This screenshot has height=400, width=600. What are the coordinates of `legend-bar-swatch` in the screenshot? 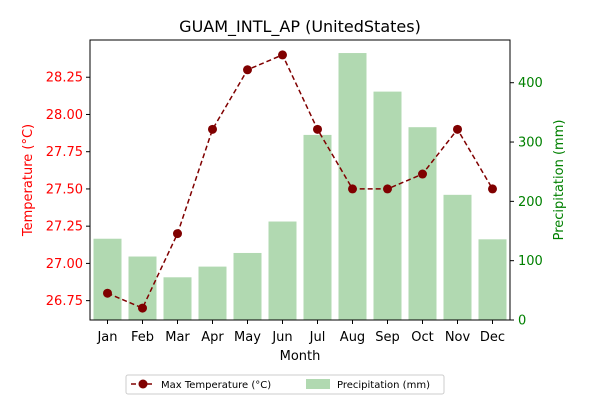 It's located at (318, 384).